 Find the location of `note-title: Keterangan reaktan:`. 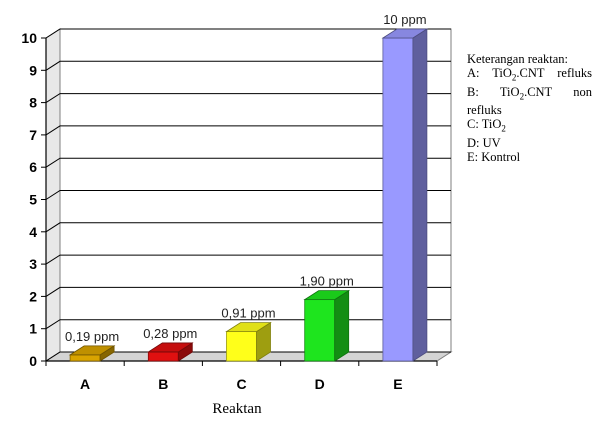

note-title: Keterangan reaktan: is located at coordinates (517, 59).